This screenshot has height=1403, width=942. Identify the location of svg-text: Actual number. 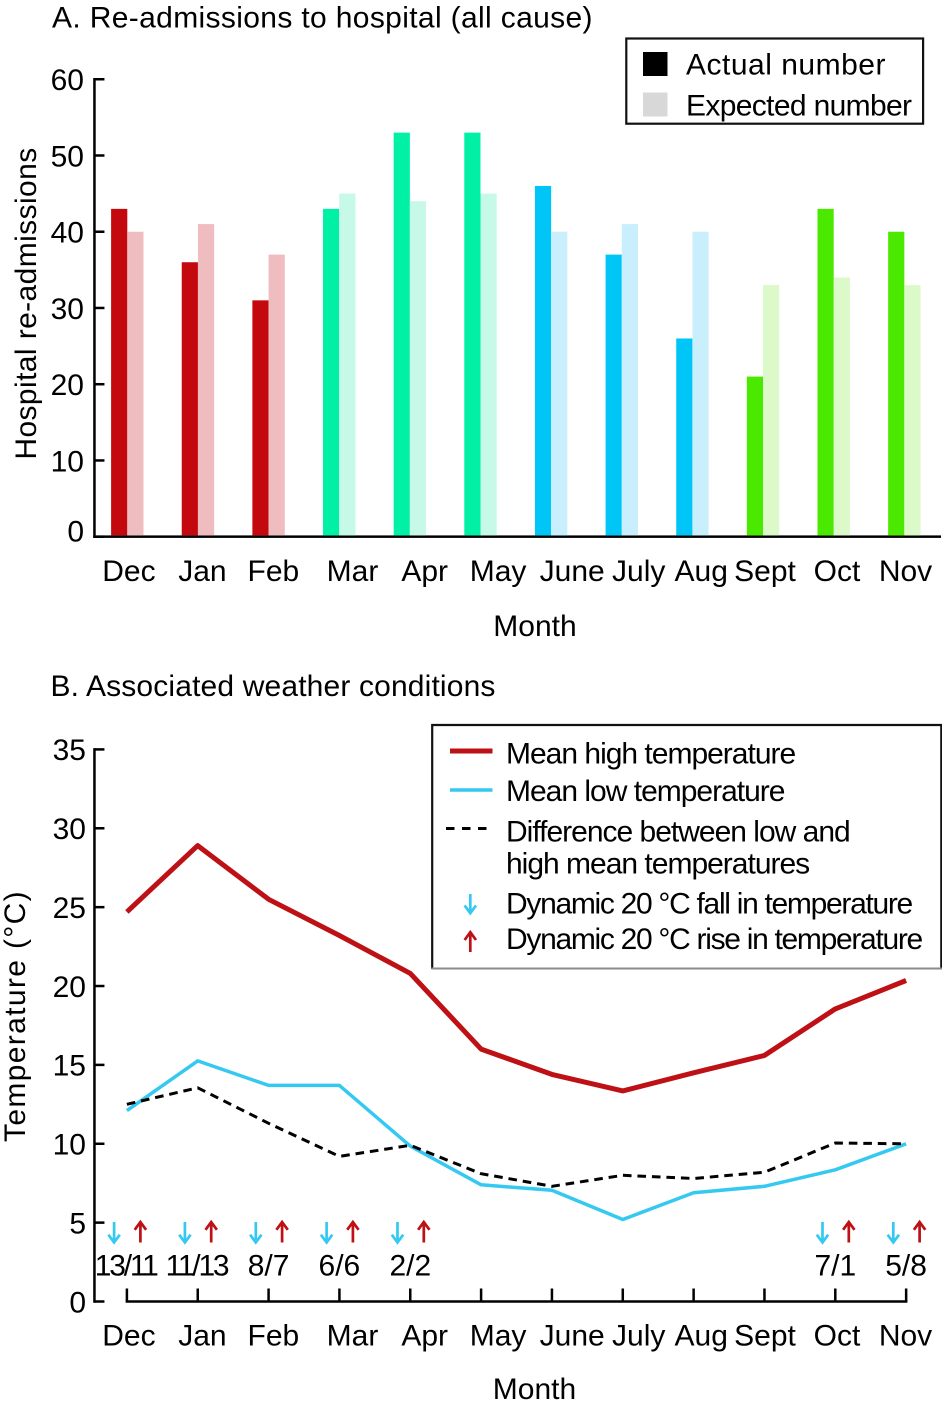
(786, 65).